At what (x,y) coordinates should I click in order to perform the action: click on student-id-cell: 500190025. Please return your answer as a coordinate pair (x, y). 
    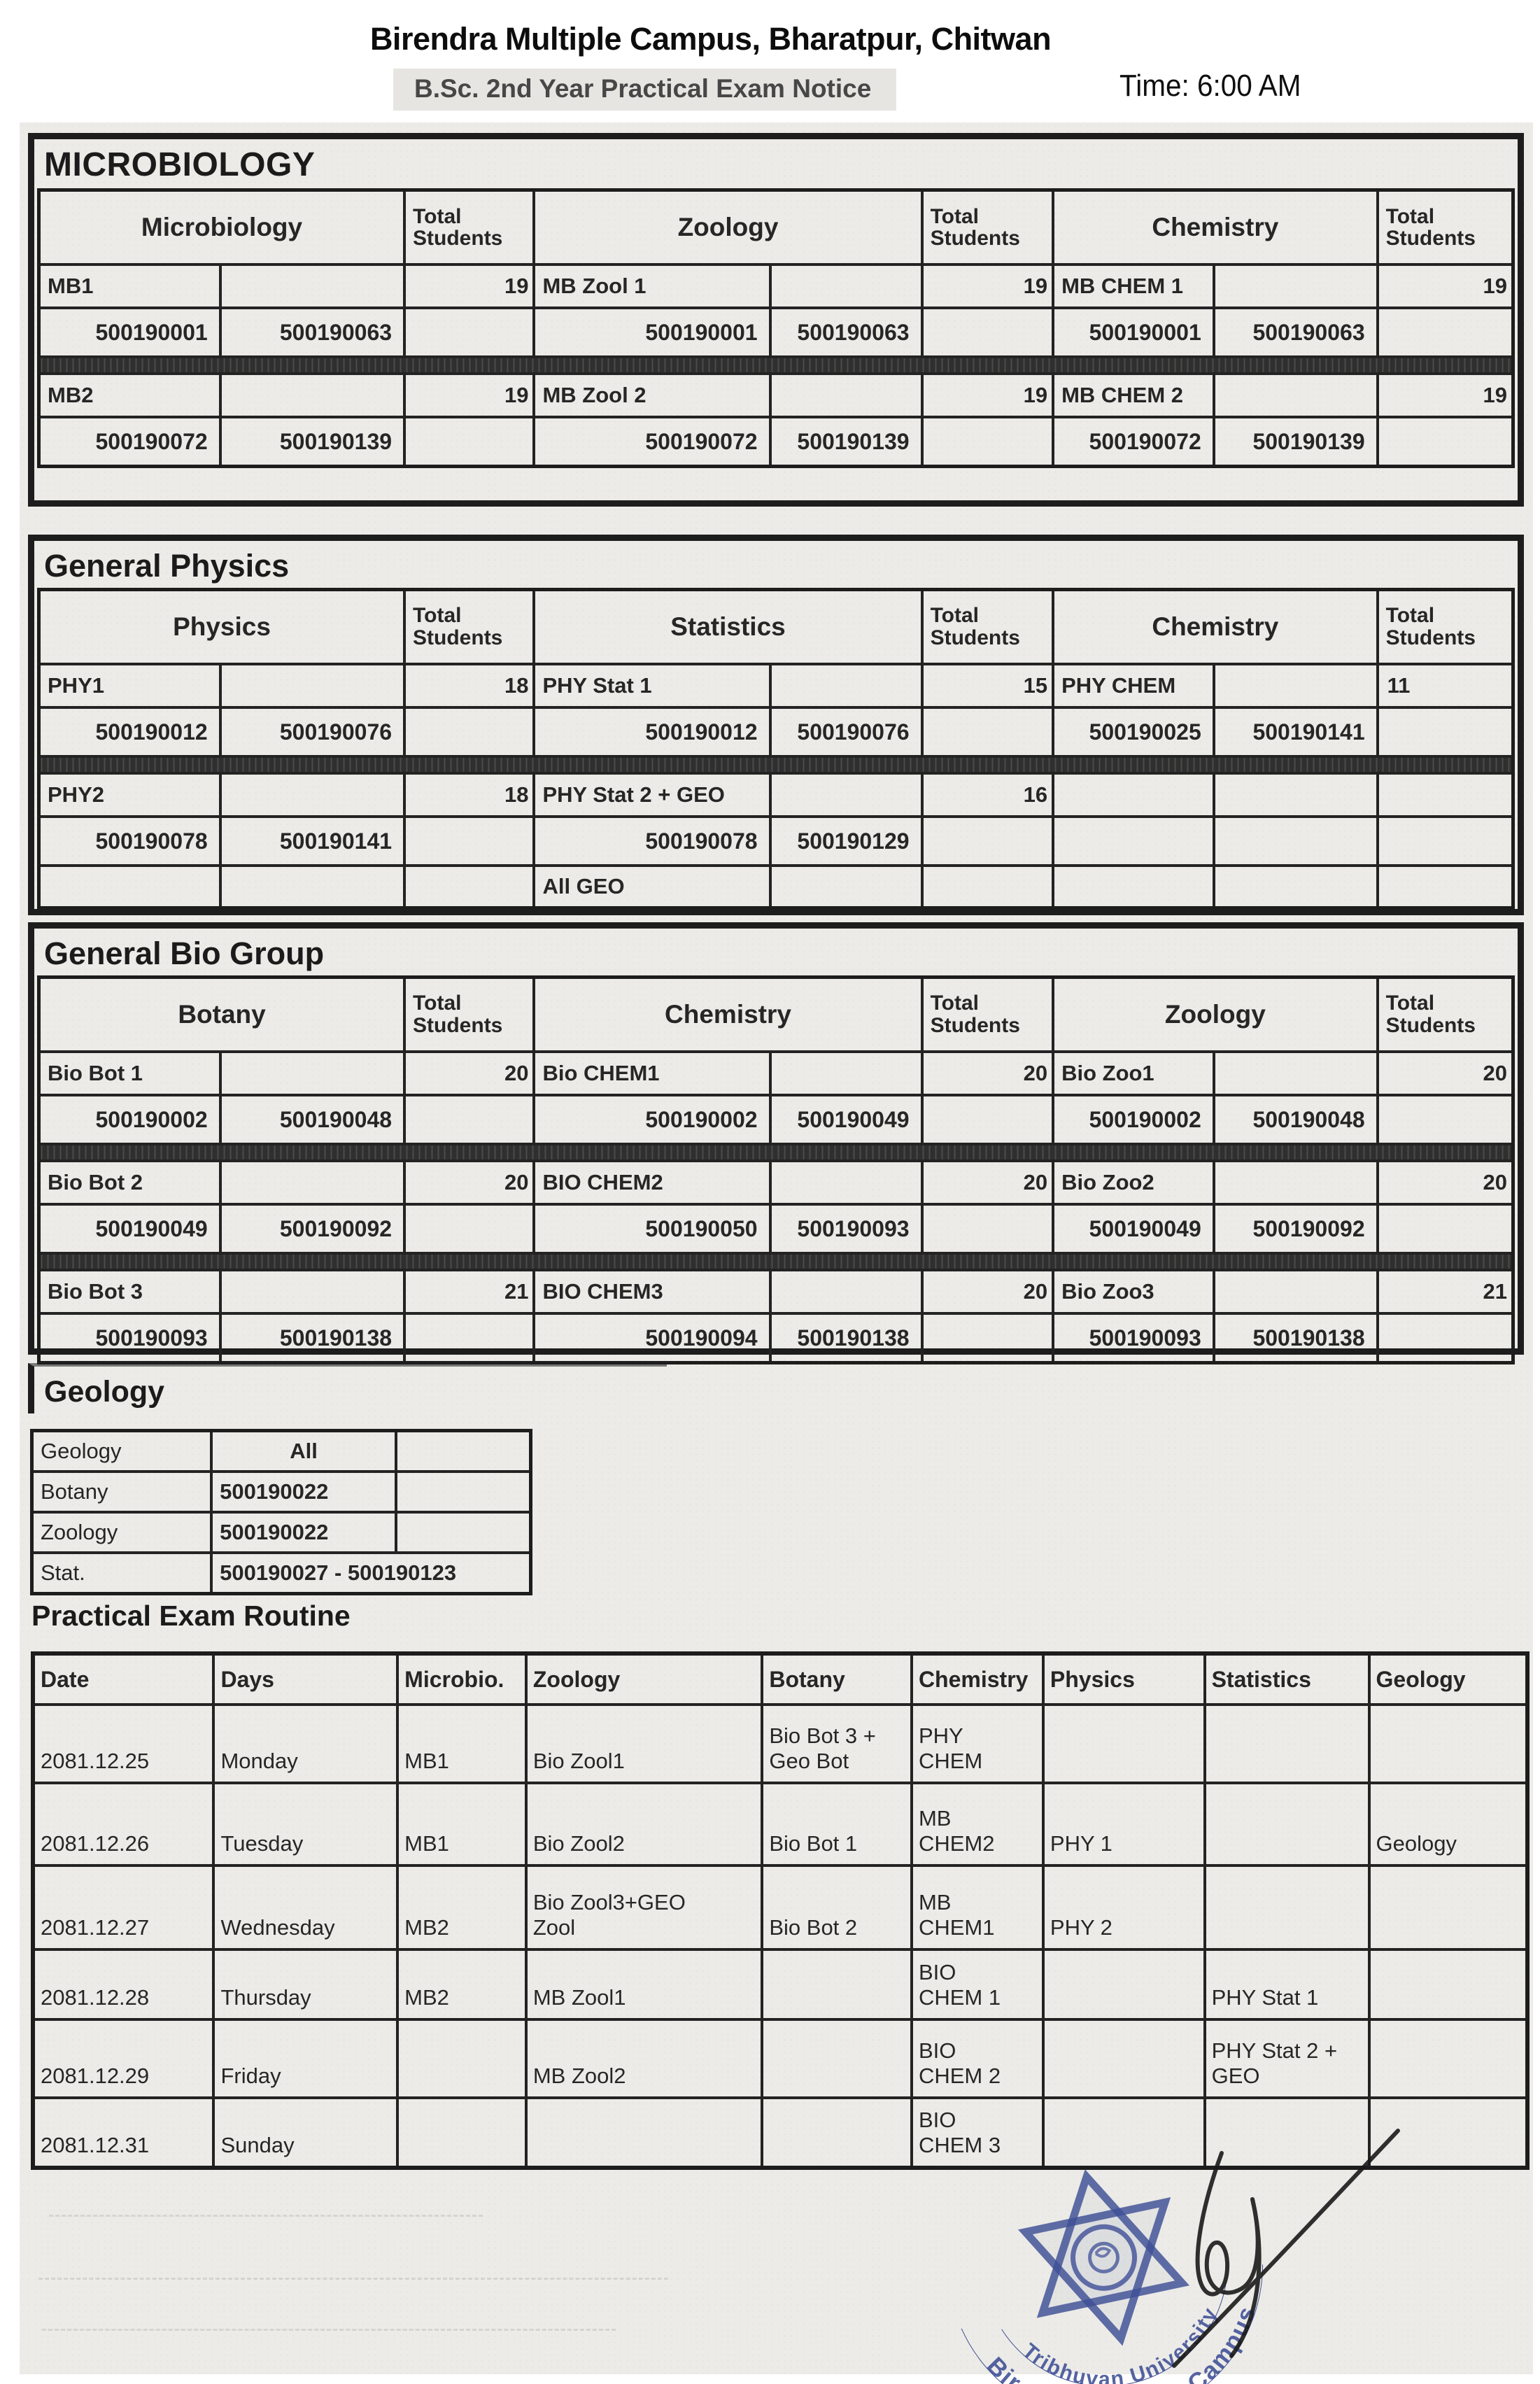
    Looking at the image, I should click on (1133, 733).